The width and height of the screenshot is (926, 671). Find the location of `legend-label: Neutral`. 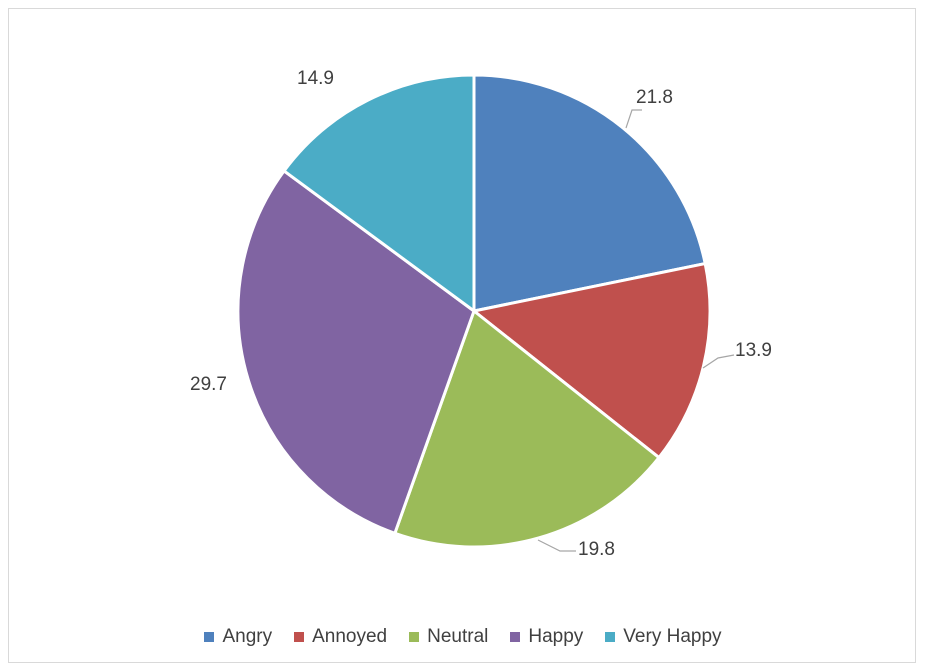

legend-label: Neutral is located at coordinates (458, 636).